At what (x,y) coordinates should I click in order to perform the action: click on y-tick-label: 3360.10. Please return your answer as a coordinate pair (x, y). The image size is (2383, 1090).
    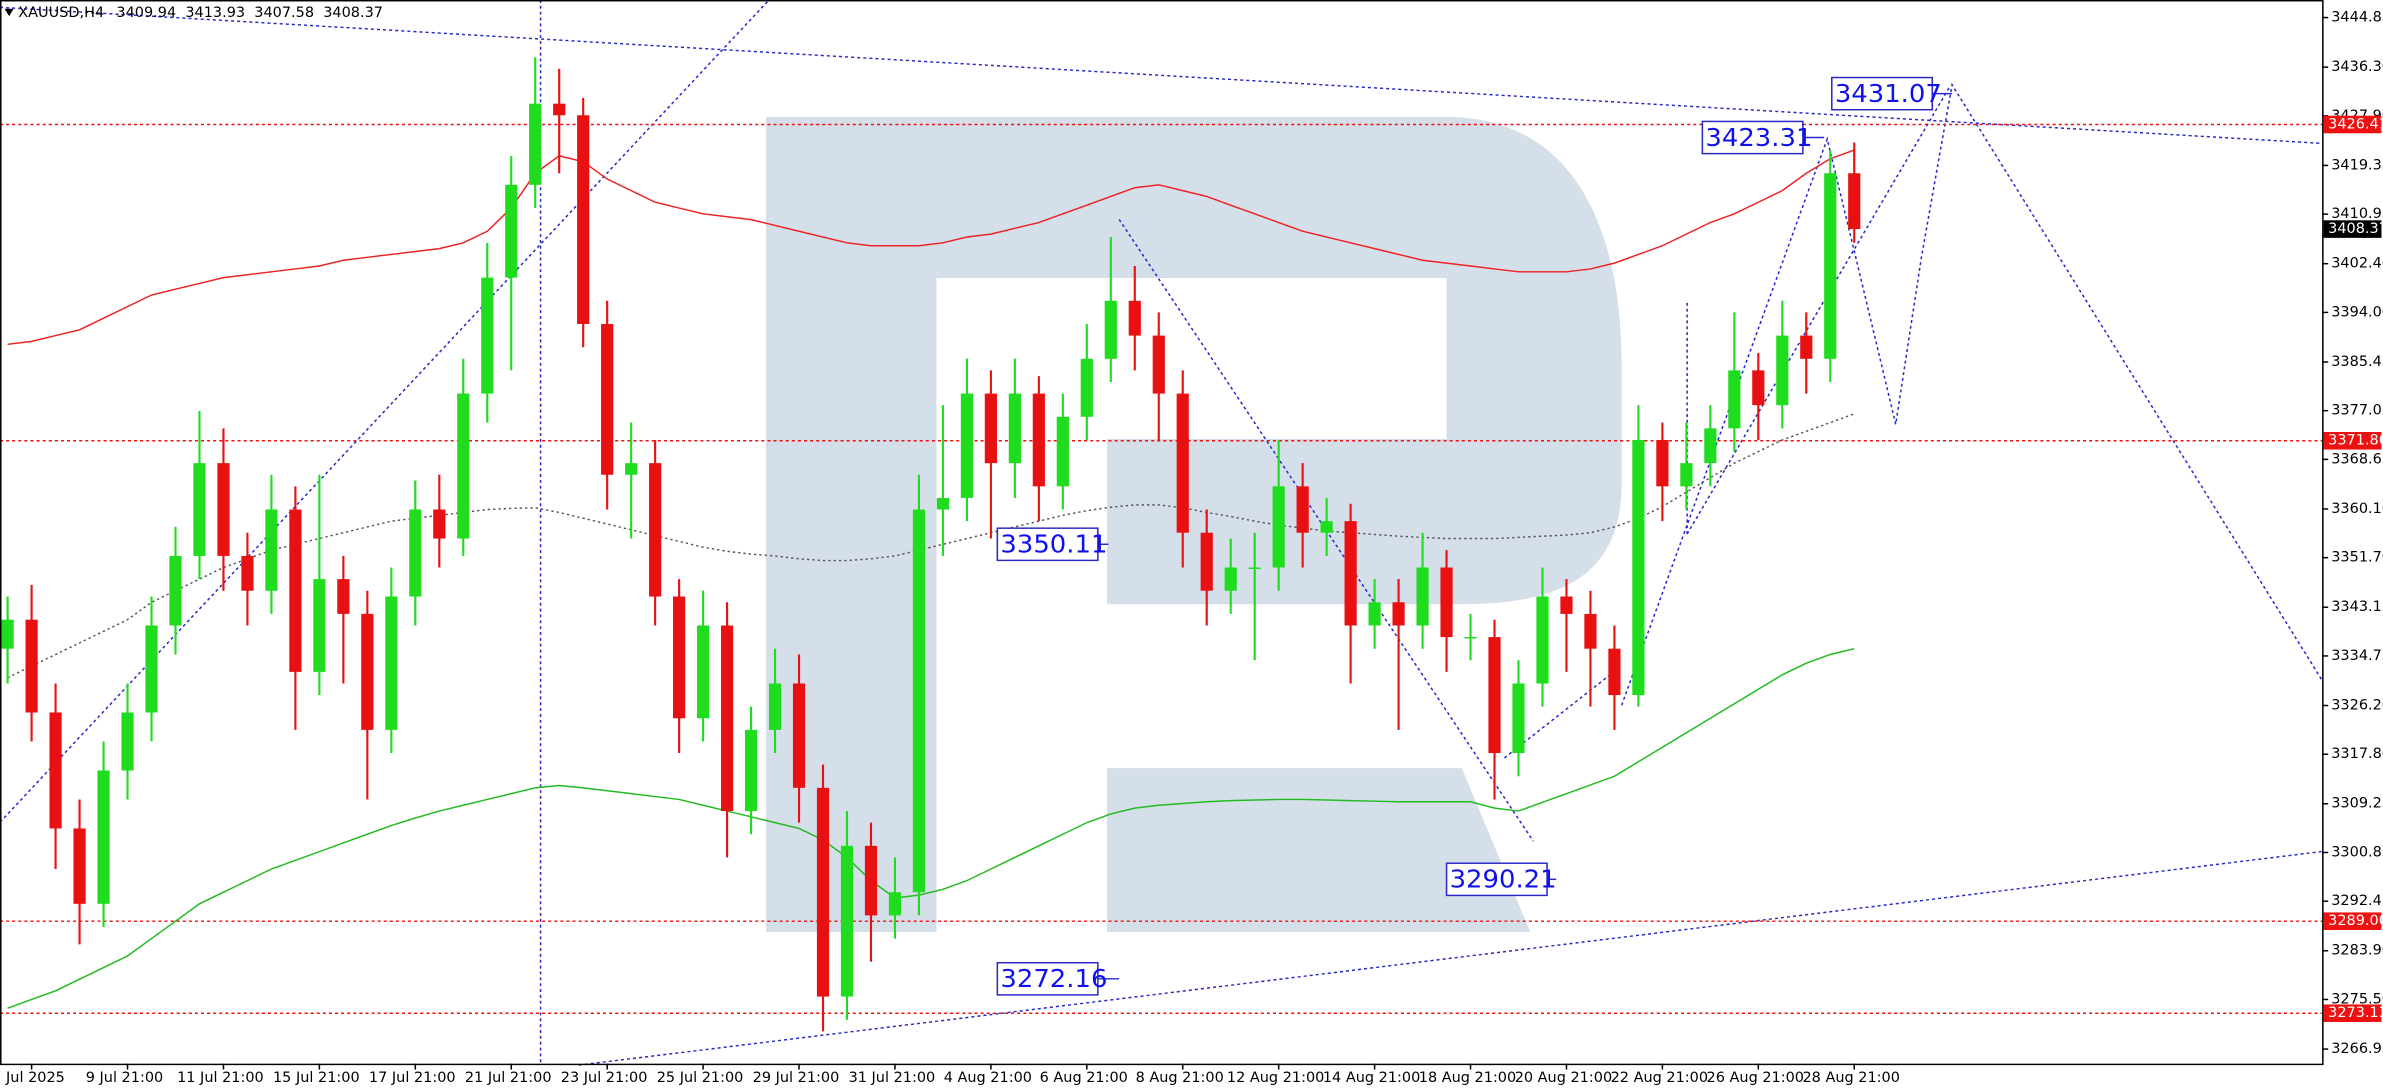
    Looking at the image, I should click on (2357, 509).